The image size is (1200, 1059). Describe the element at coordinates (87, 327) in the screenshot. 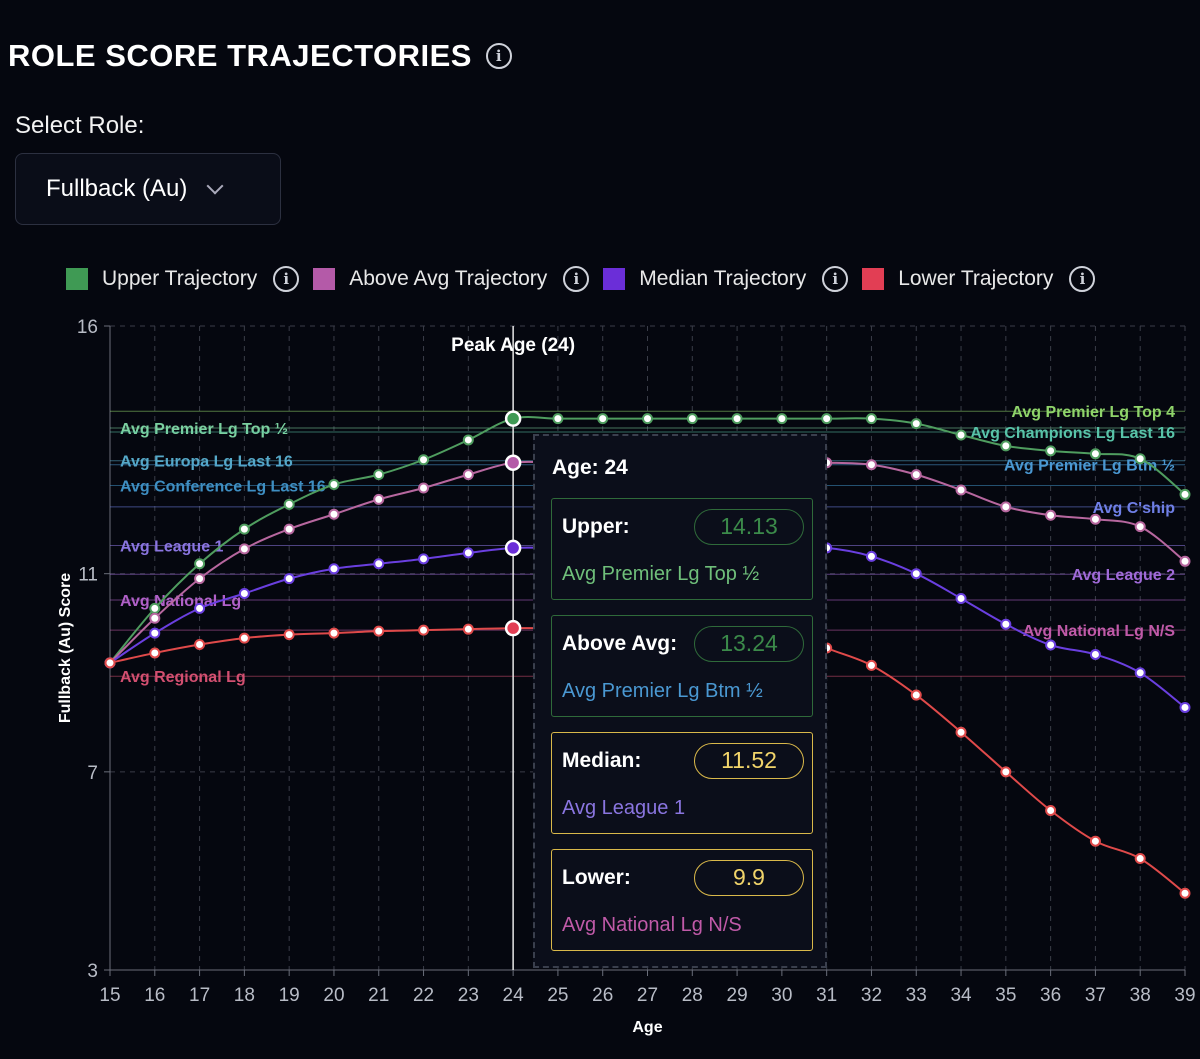

I see `y-tick-label: 16` at that location.